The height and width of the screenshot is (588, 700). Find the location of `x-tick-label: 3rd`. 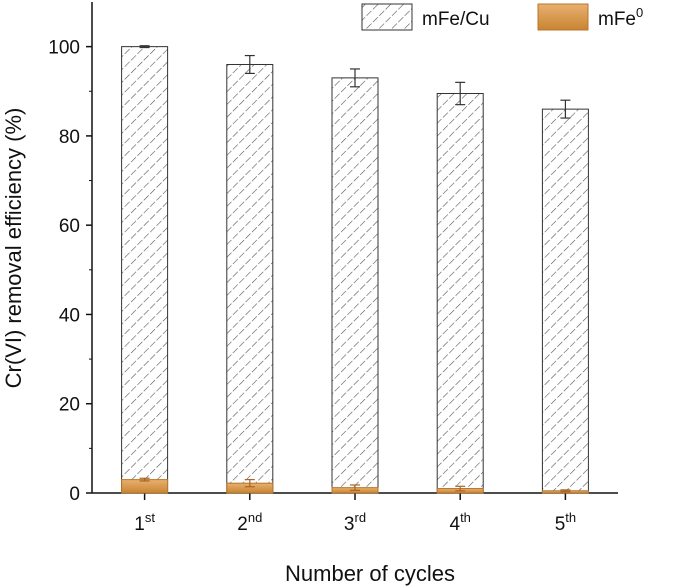

x-tick-label: 3rd is located at coordinates (355, 522).